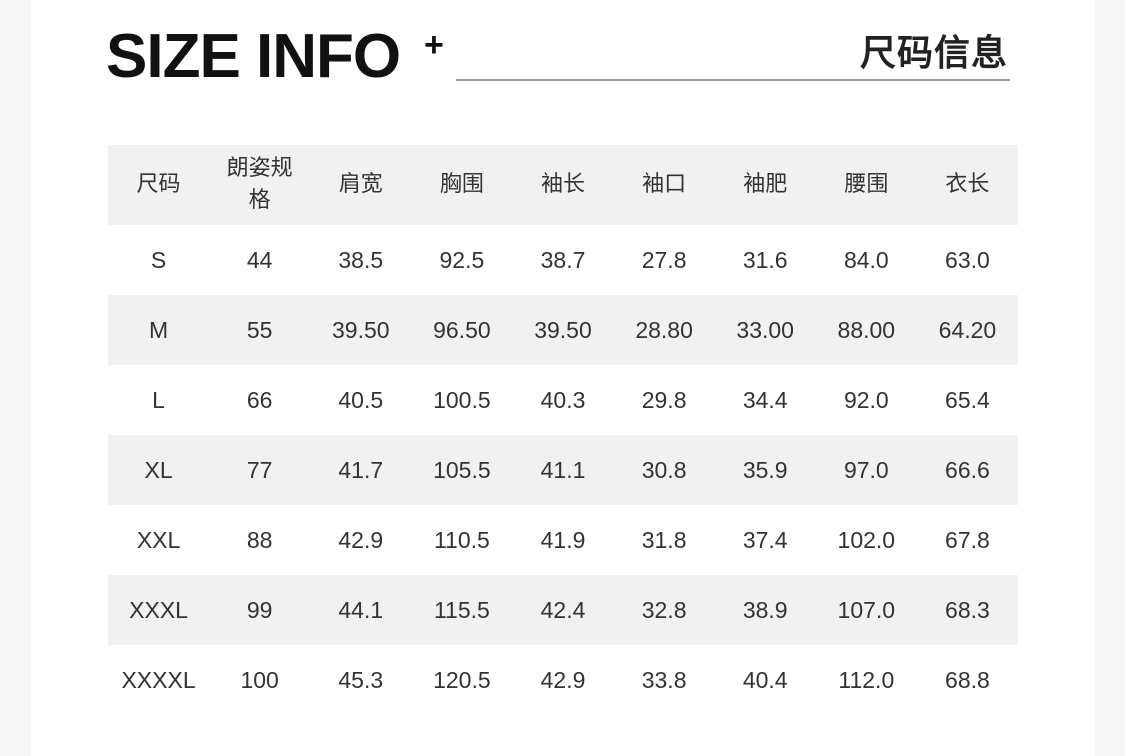 This screenshot has height=756, width=1125. I want to click on table-cell: 42.4, so click(563, 609).